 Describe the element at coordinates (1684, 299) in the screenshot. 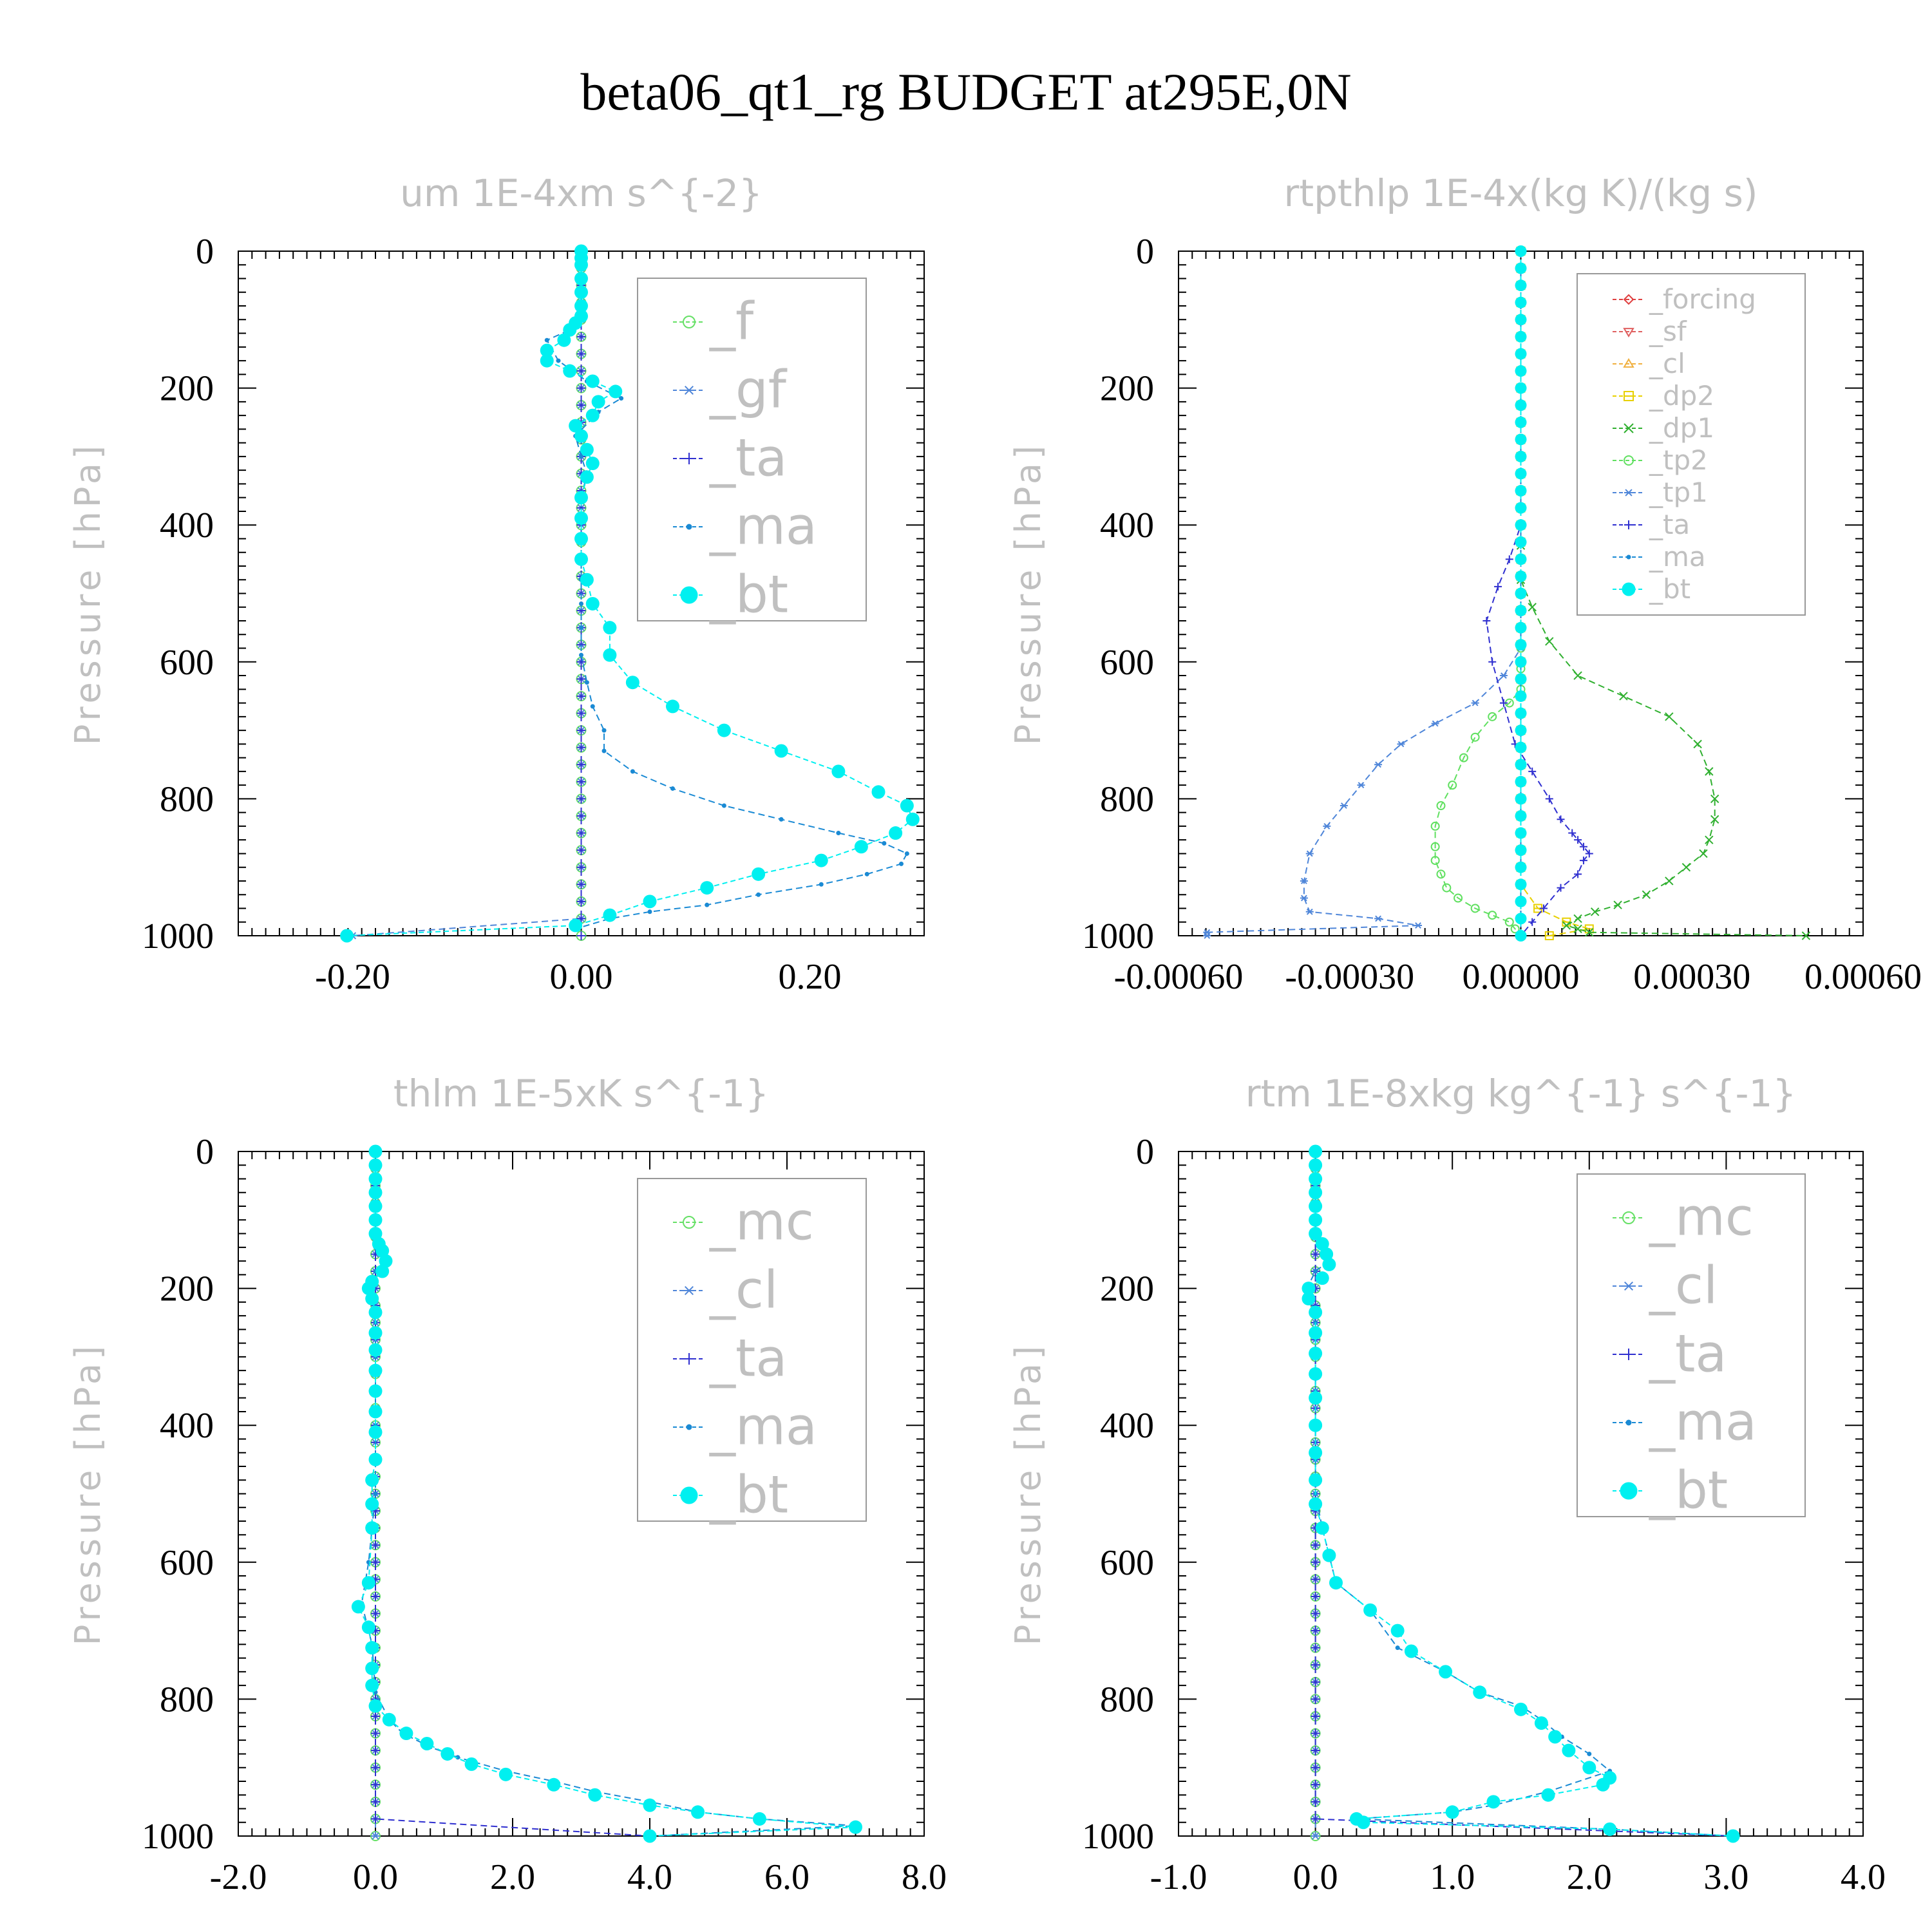

I see `legend-item: _forcing` at that location.